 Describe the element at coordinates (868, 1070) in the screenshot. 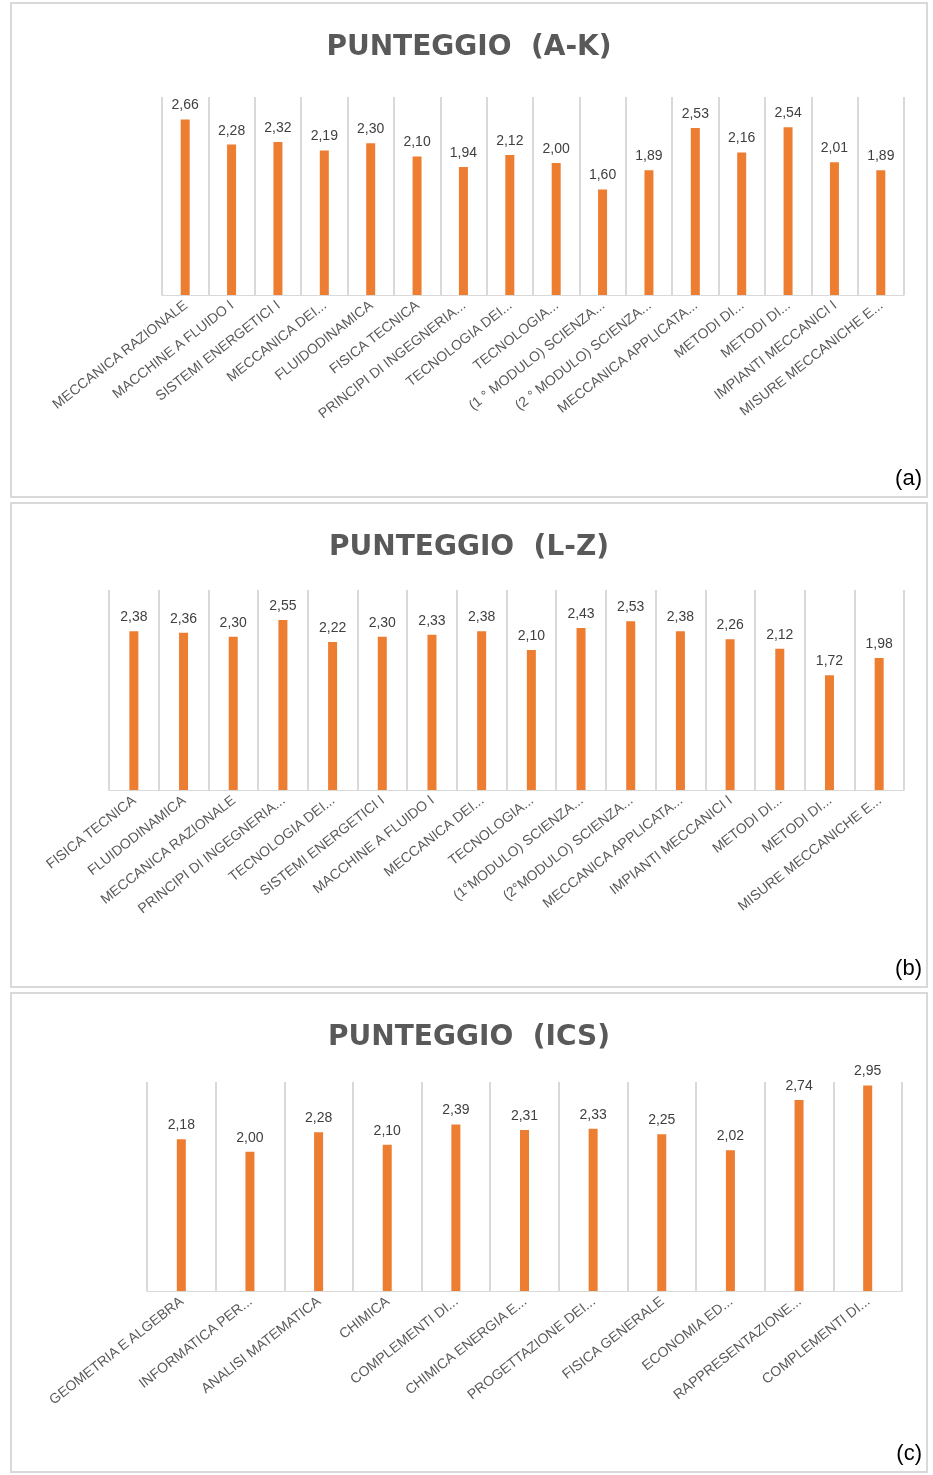

I see `data-label: 2,95` at that location.